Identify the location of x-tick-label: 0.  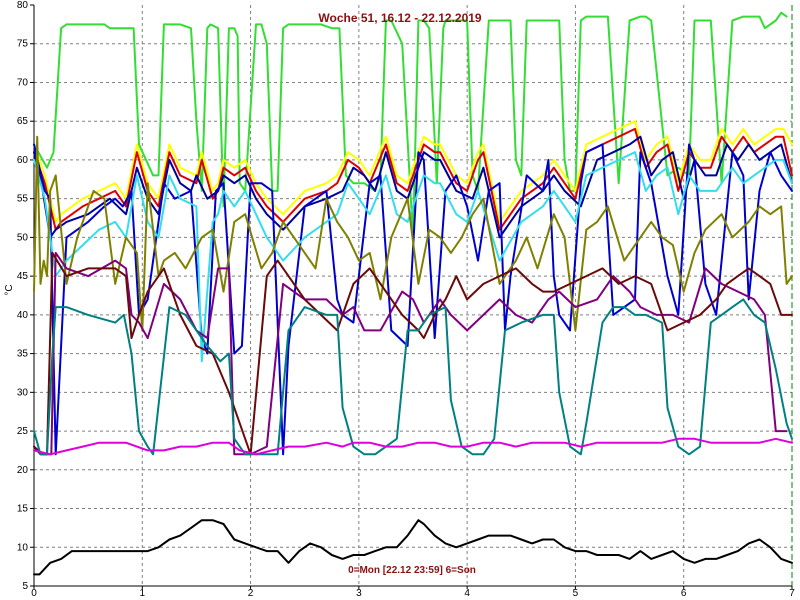
(34, 593).